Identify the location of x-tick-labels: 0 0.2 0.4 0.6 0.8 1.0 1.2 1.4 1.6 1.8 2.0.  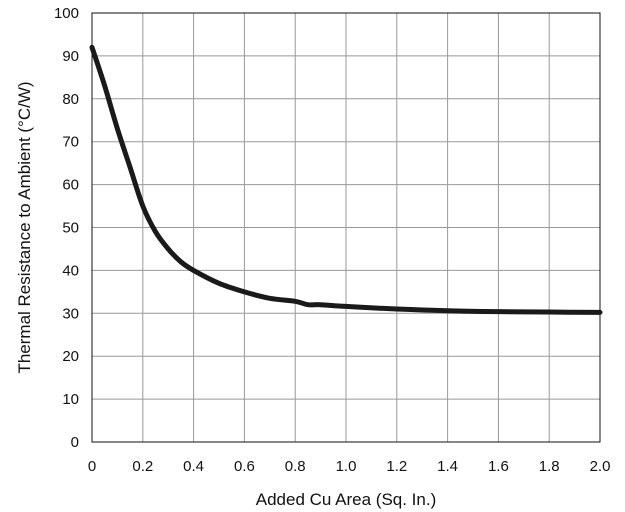
(349, 466).